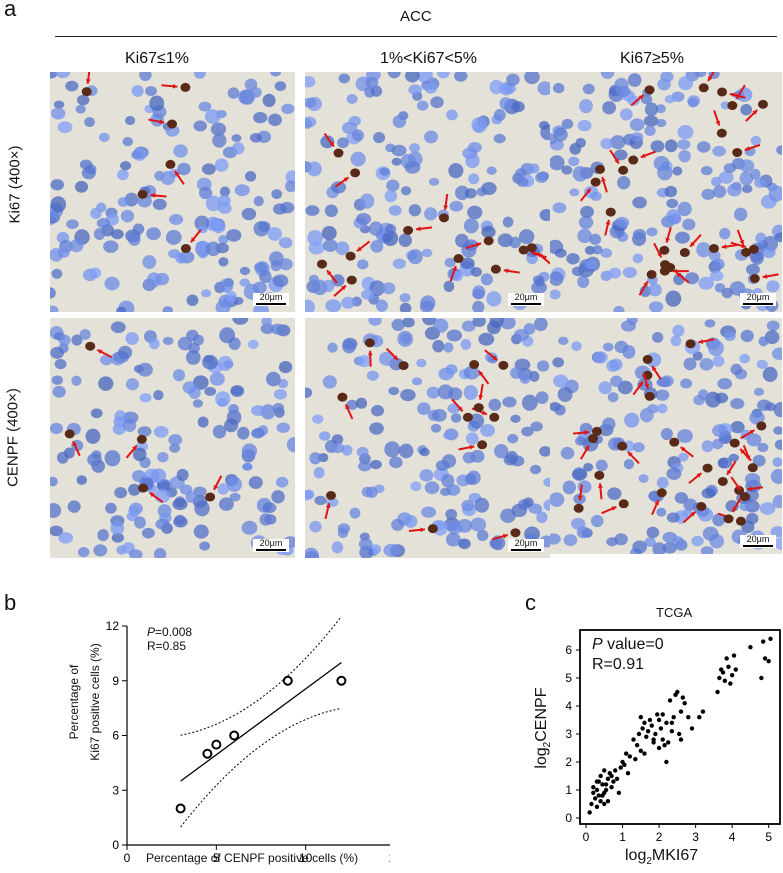 The height and width of the screenshot is (873, 783). Describe the element at coordinates (758, 541) in the screenshot. I see `scale-bar: 20μm` at that location.